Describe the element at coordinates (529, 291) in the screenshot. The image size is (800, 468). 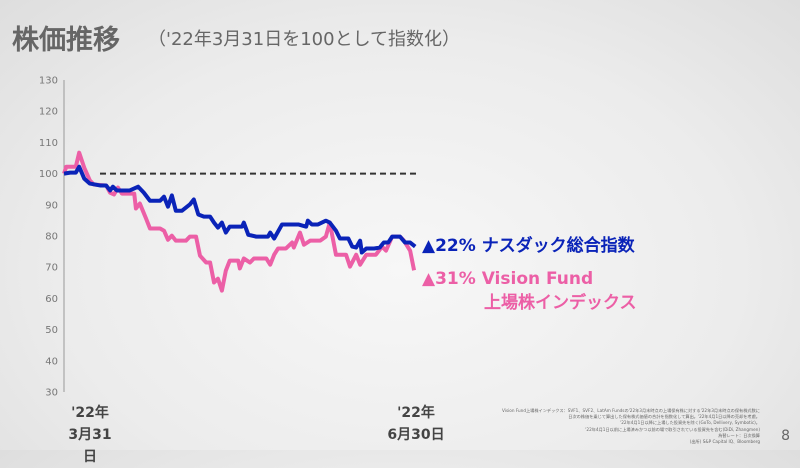
I see `legend-vision-fund: ▲31% Vision Fund 上場株インデックス` at that location.